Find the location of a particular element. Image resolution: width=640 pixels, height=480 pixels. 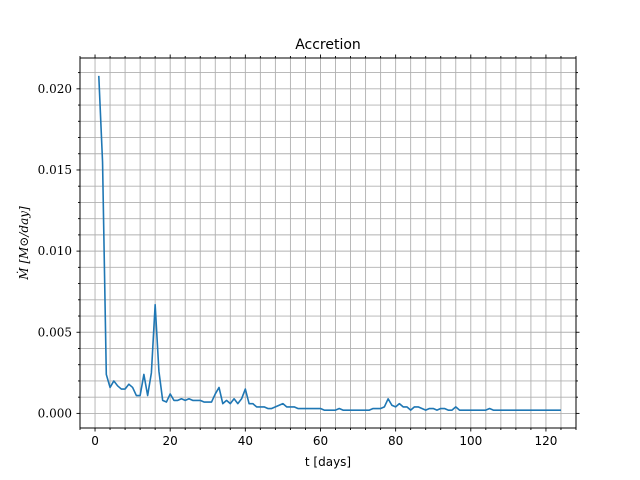

x-axis-label: t [days] is located at coordinates (328, 462).